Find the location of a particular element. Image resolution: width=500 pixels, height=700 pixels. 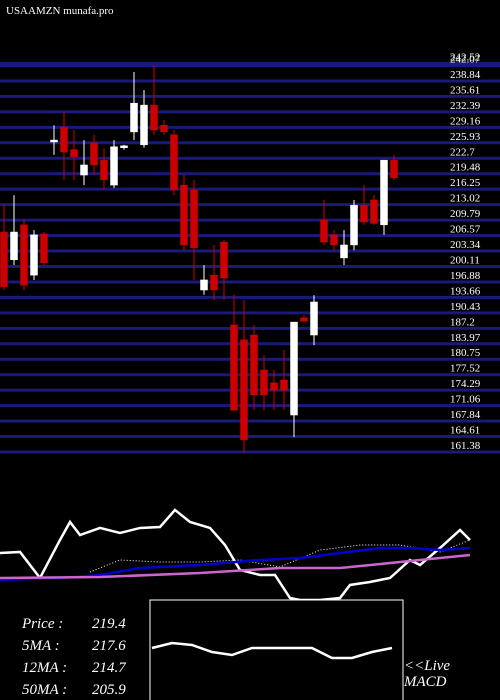

chart-title: USAAMZN munafa.pro is located at coordinates (60, 11).